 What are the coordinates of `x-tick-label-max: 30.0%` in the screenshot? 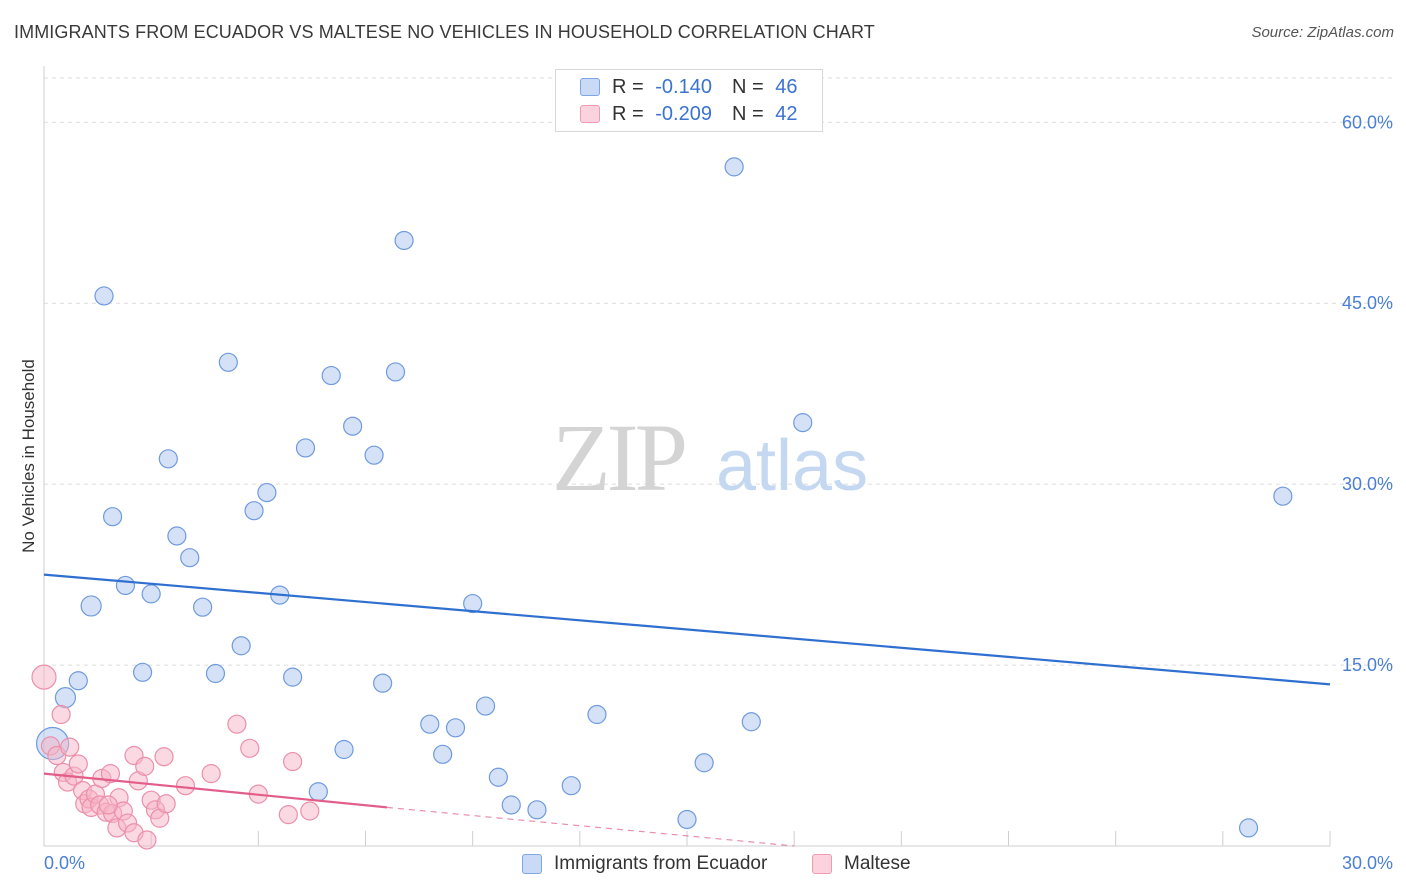 It's located at (1367, 863).